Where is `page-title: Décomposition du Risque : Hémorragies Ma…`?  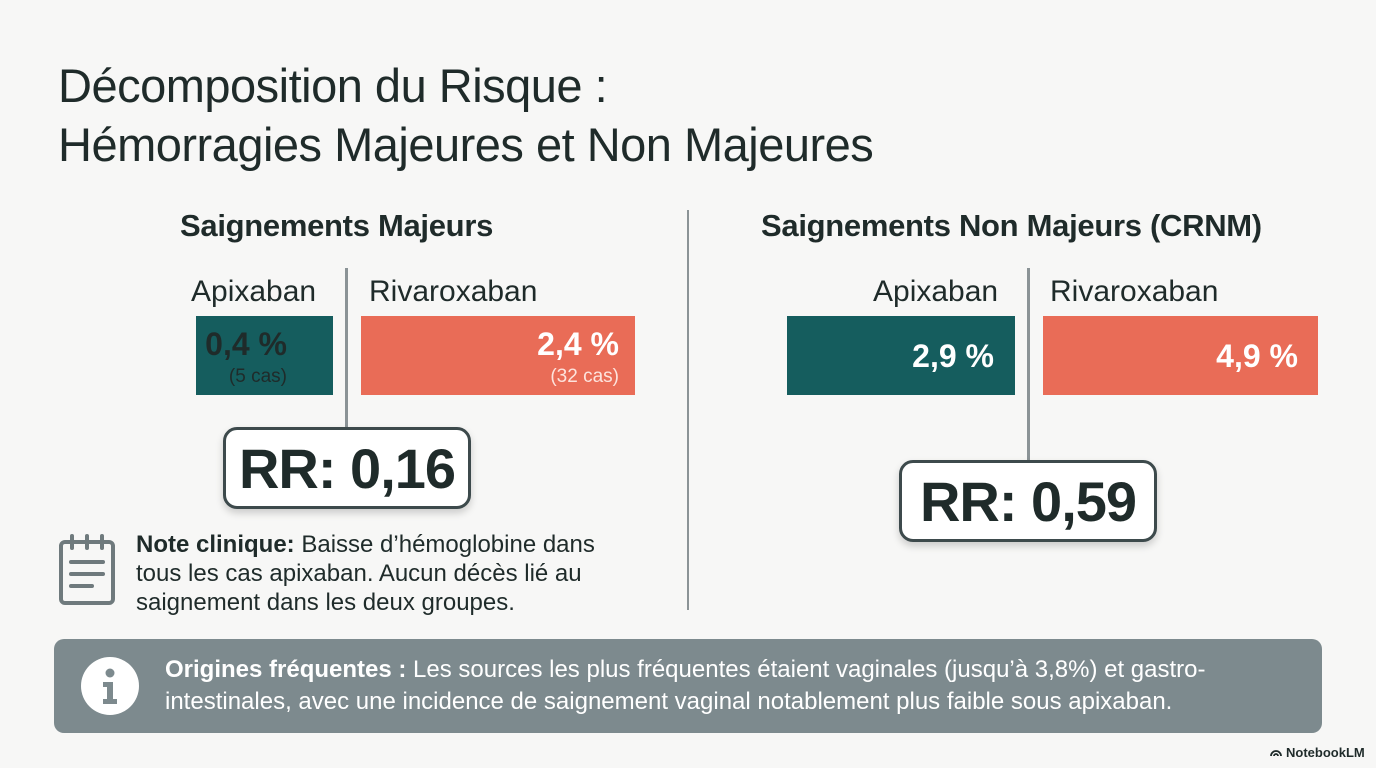 page-title: Décomposition du Risque : Hémorragies Ma… is located at coordinates (466, 115).